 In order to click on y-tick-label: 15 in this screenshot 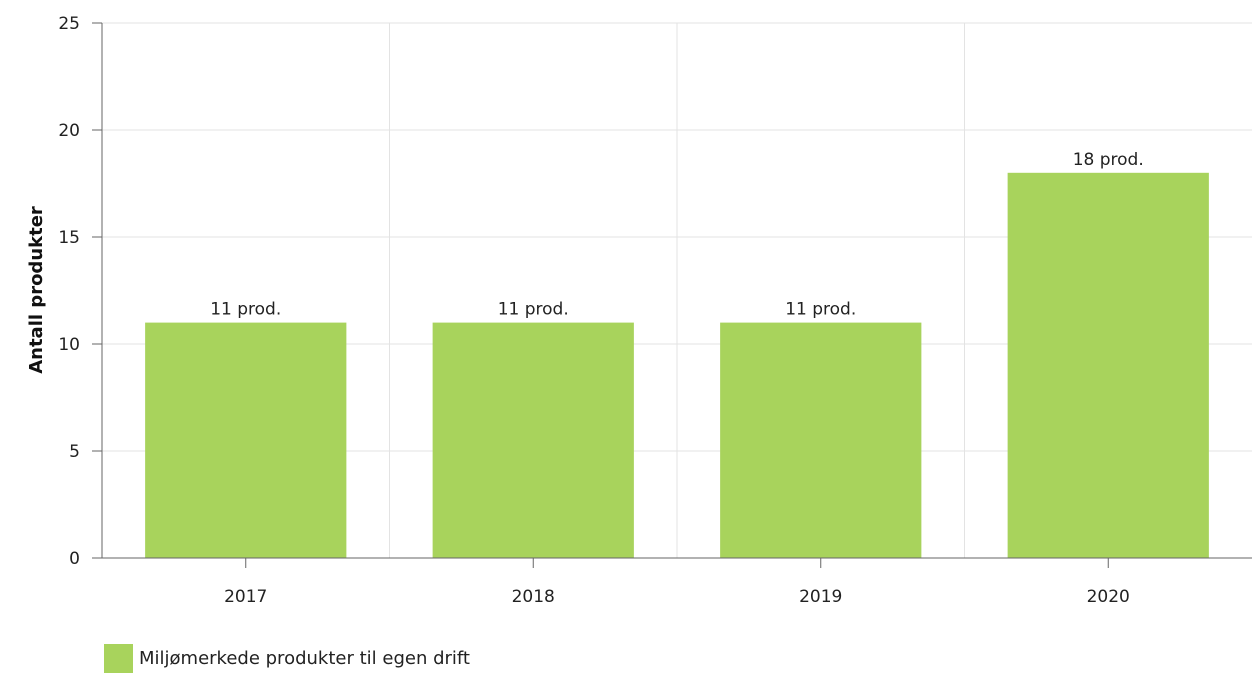, I will do `click(69, 238)`.